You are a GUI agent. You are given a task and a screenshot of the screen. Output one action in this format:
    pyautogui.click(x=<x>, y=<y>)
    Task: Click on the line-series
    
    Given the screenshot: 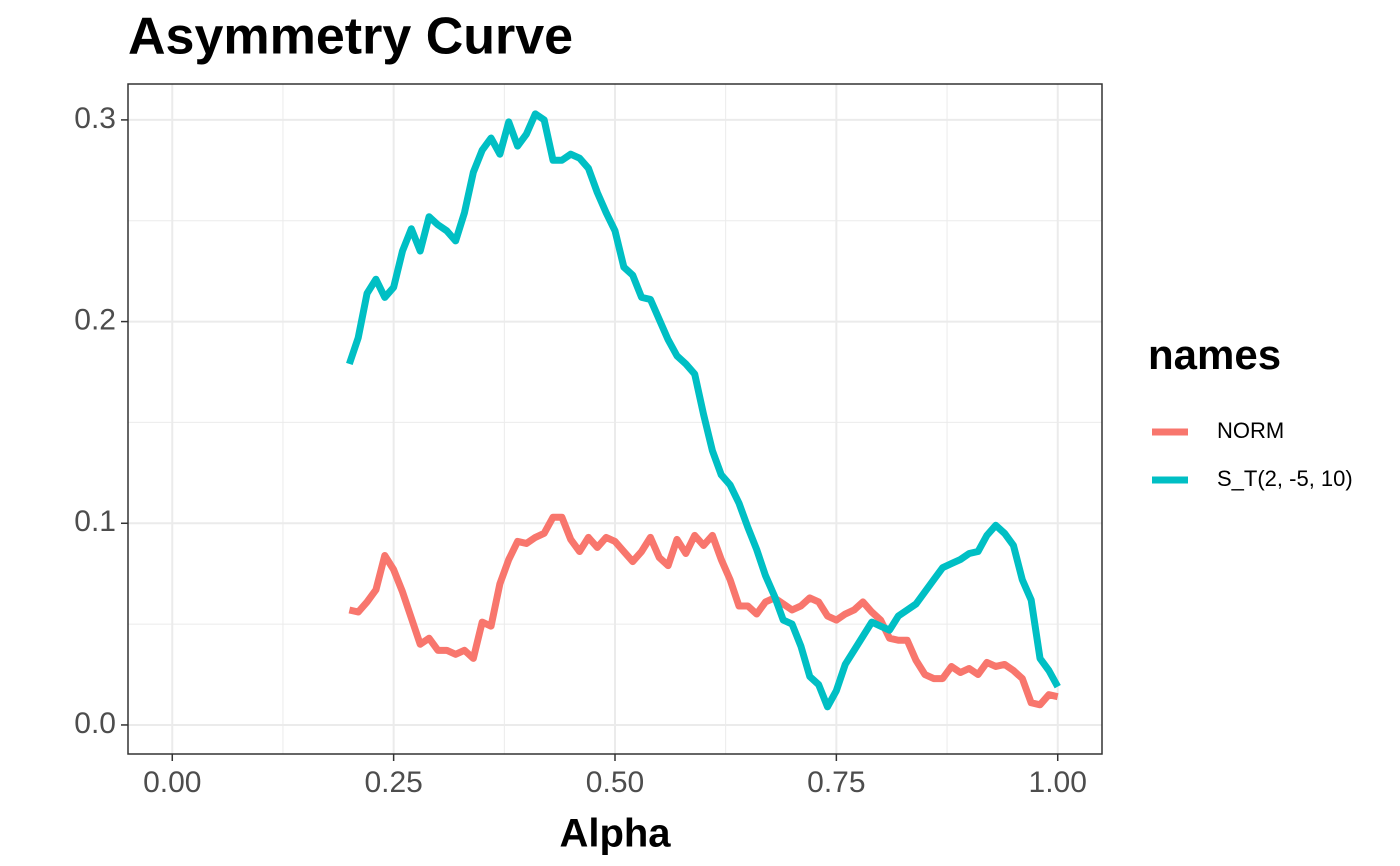 What is the action you would take?
    pyautogui.click(x=703, y=611)
    